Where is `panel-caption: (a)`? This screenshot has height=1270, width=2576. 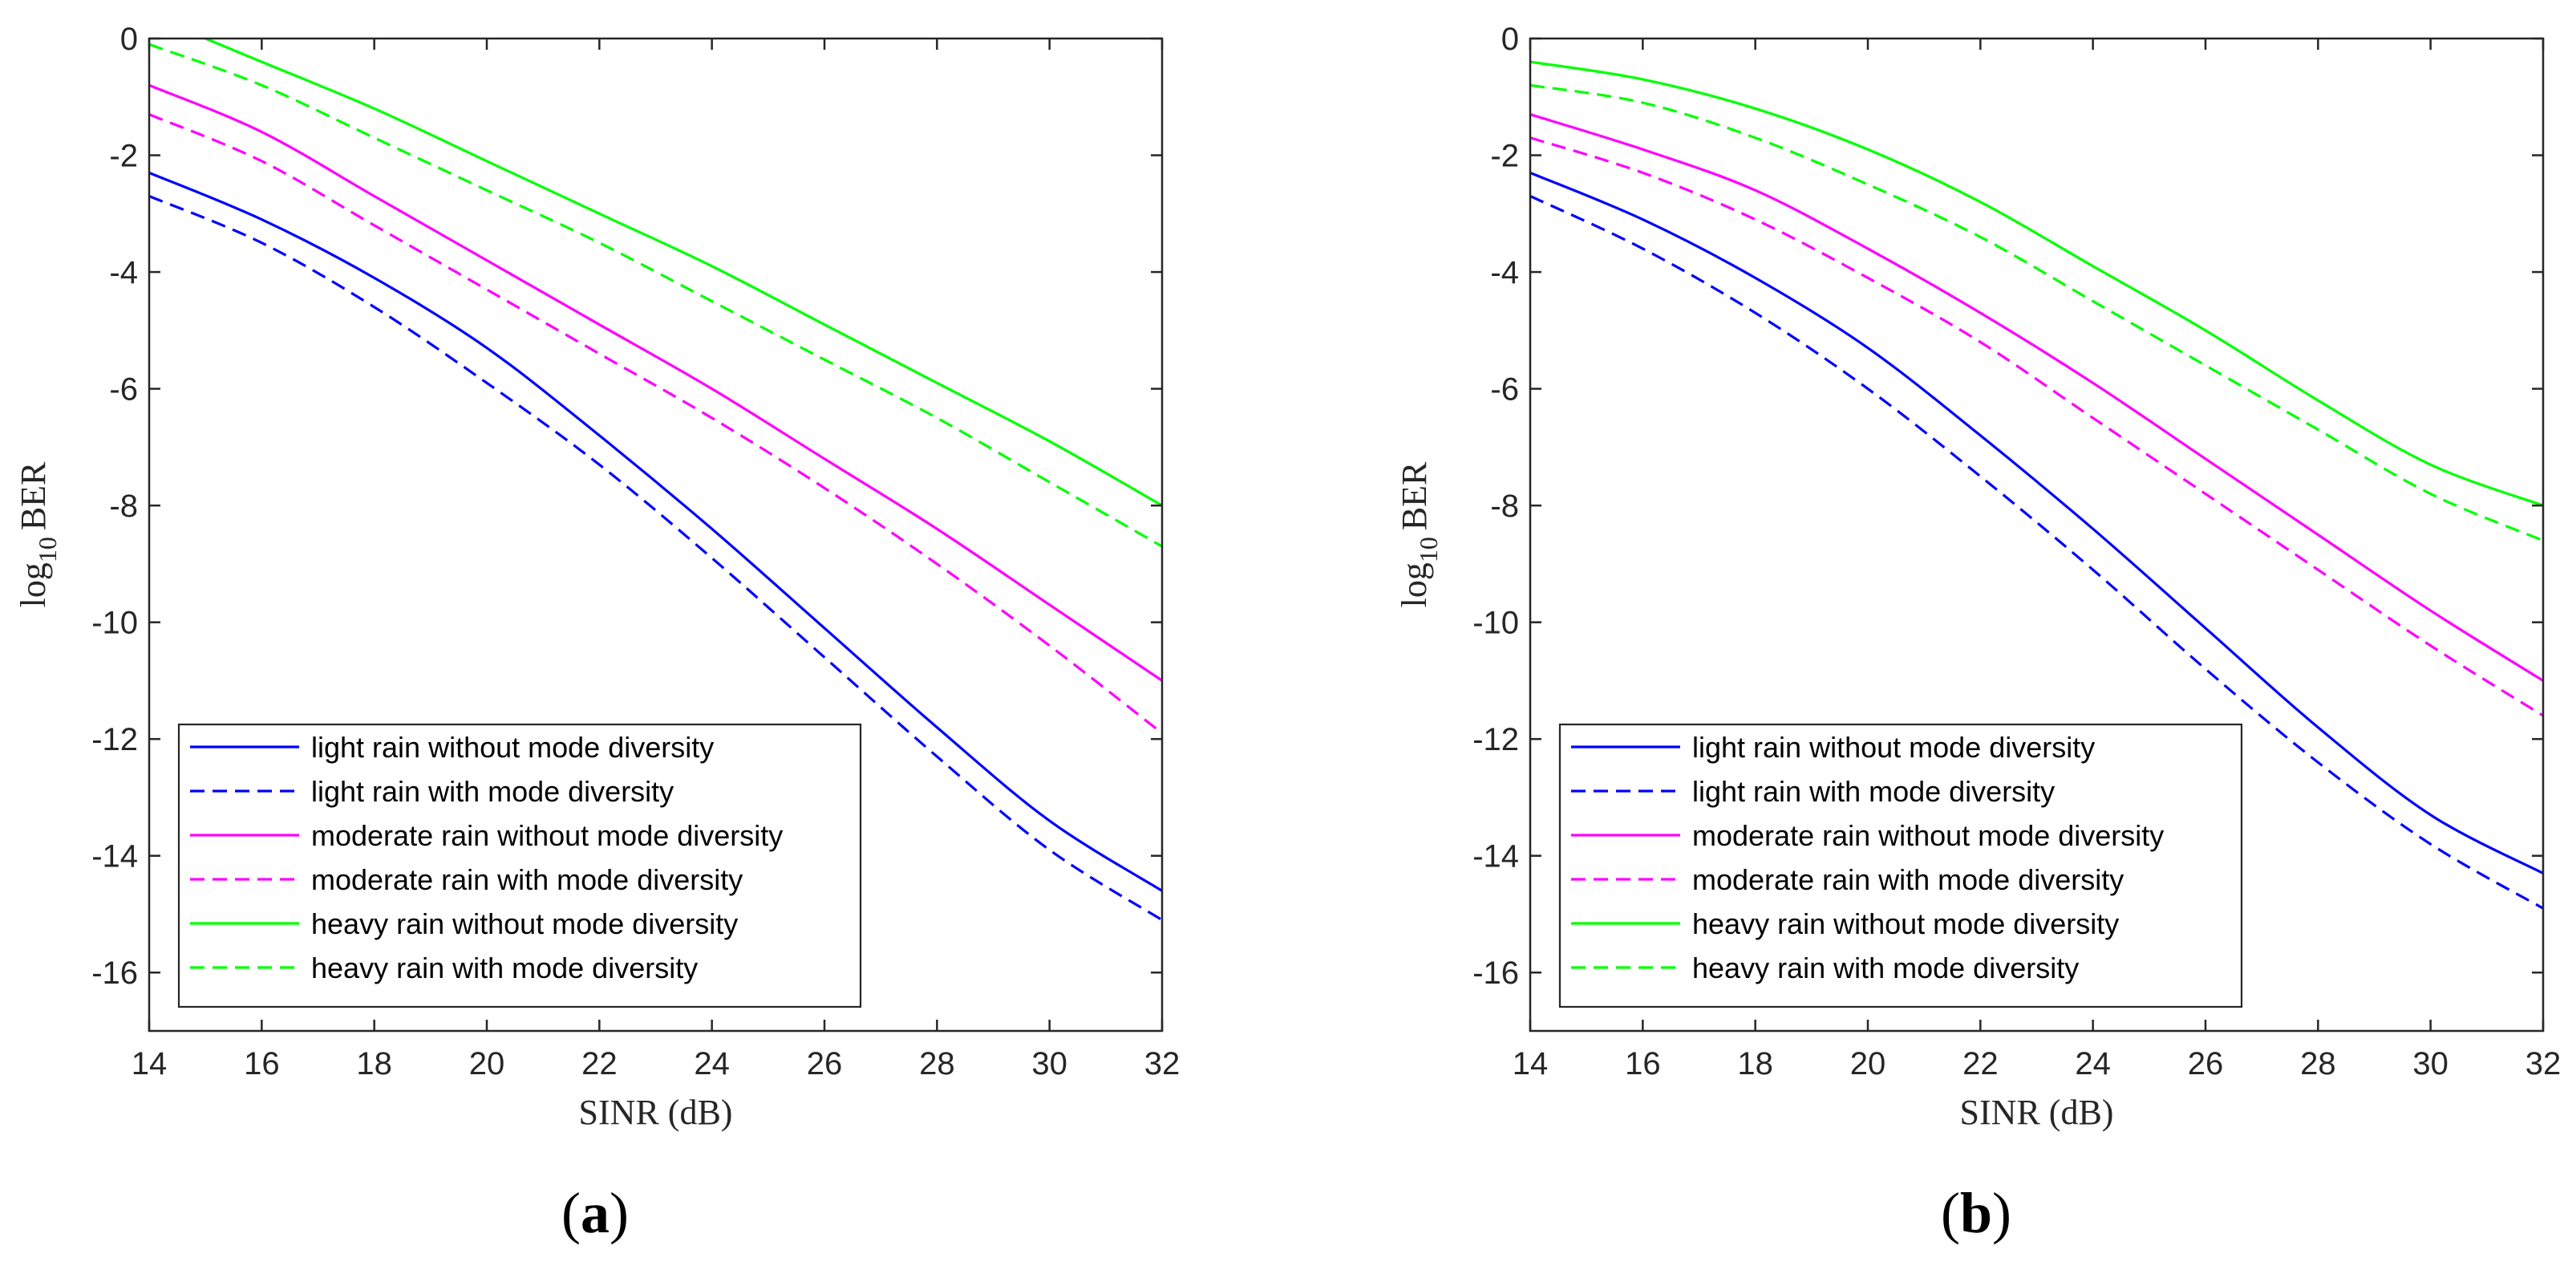 panel-caption: (a) is located at coordinates (595, 1213).